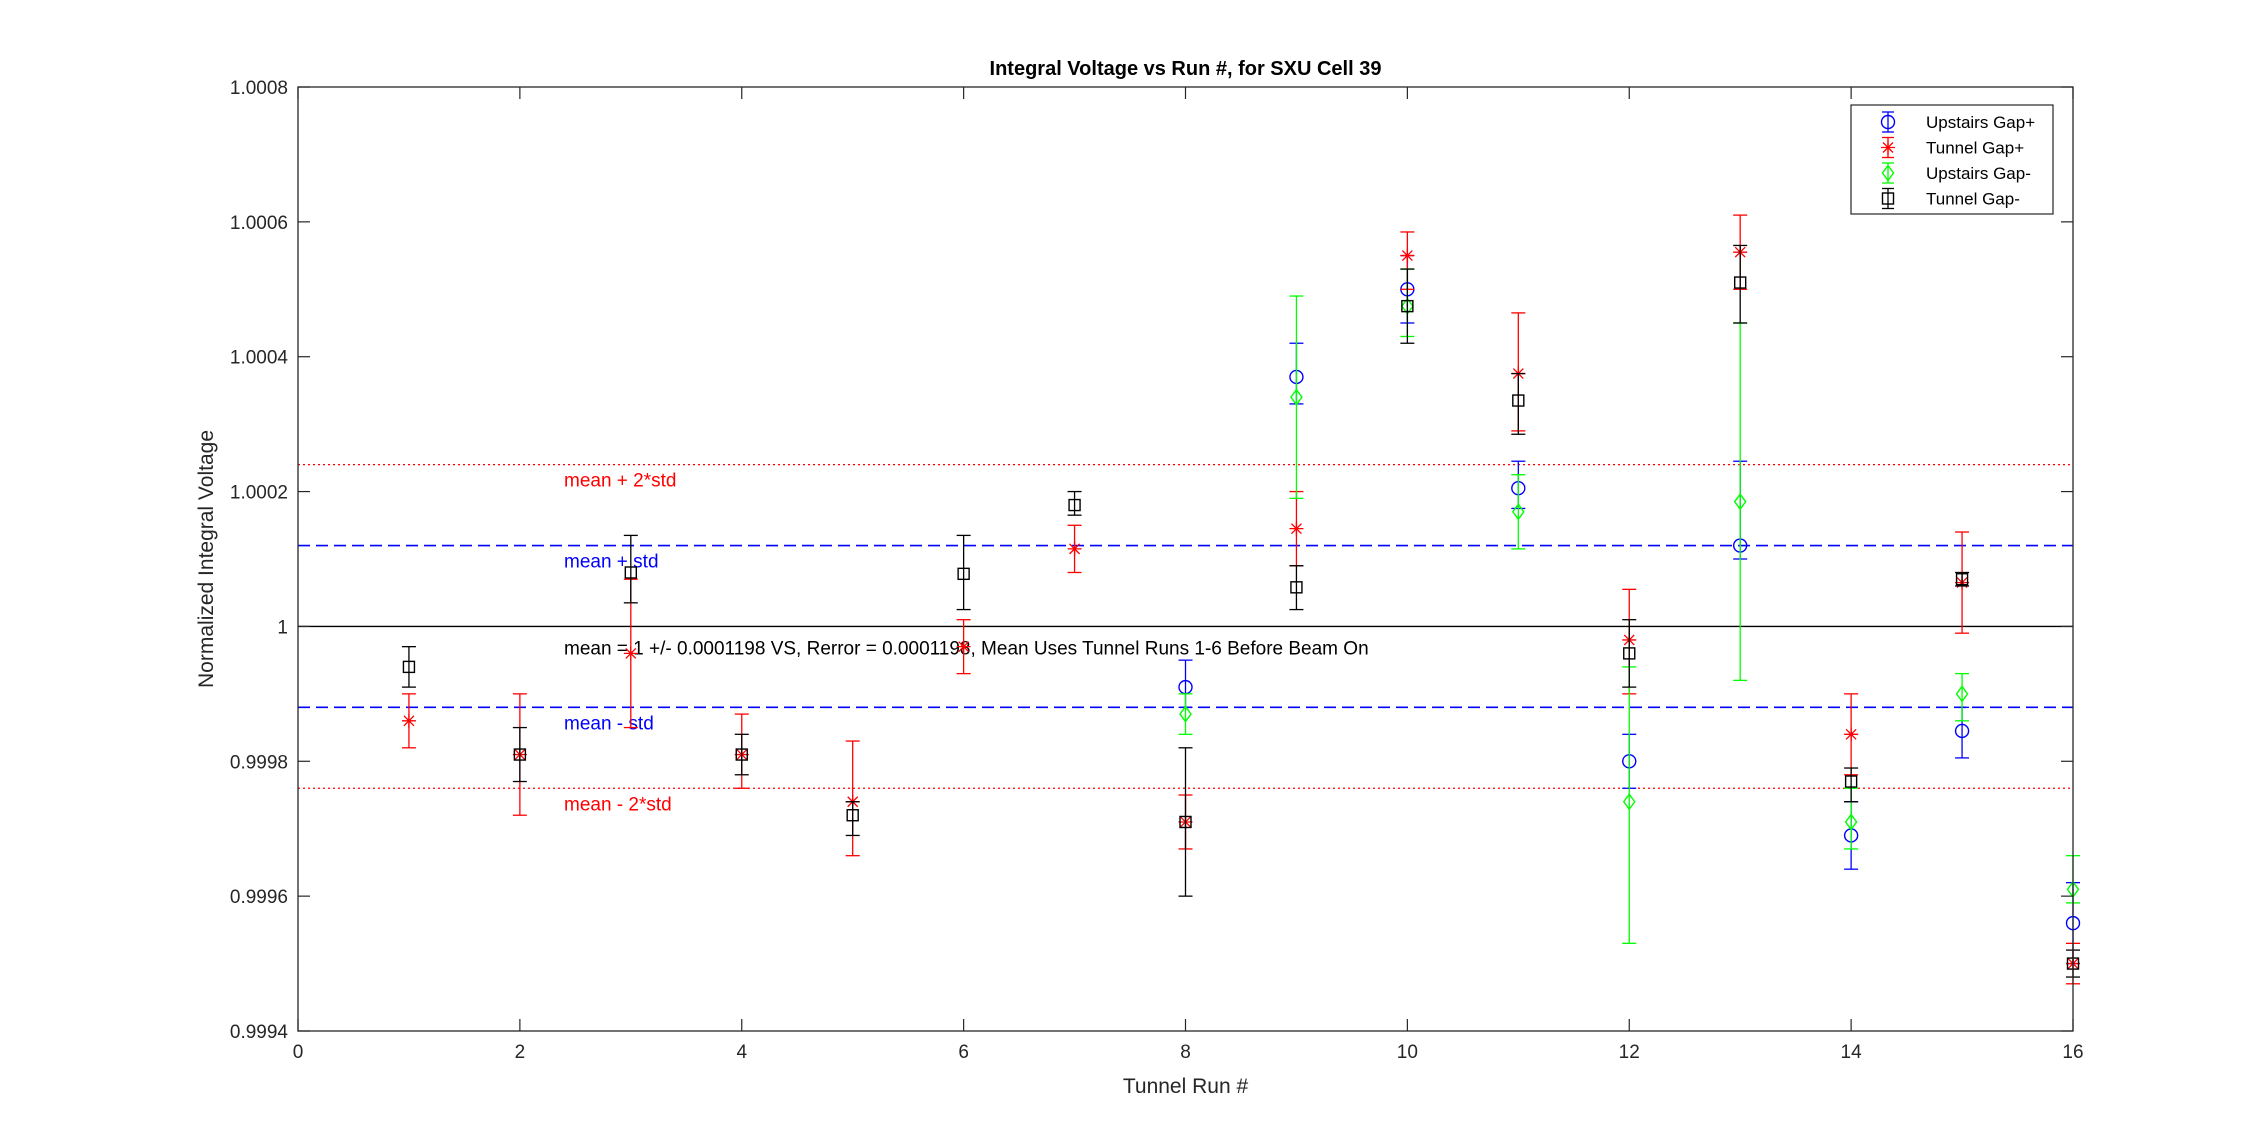 Image resolution: width=2258 pixels, height=1148 pixels. I want to click on reference-line-label: mean + 2*std, so click(620, 481).